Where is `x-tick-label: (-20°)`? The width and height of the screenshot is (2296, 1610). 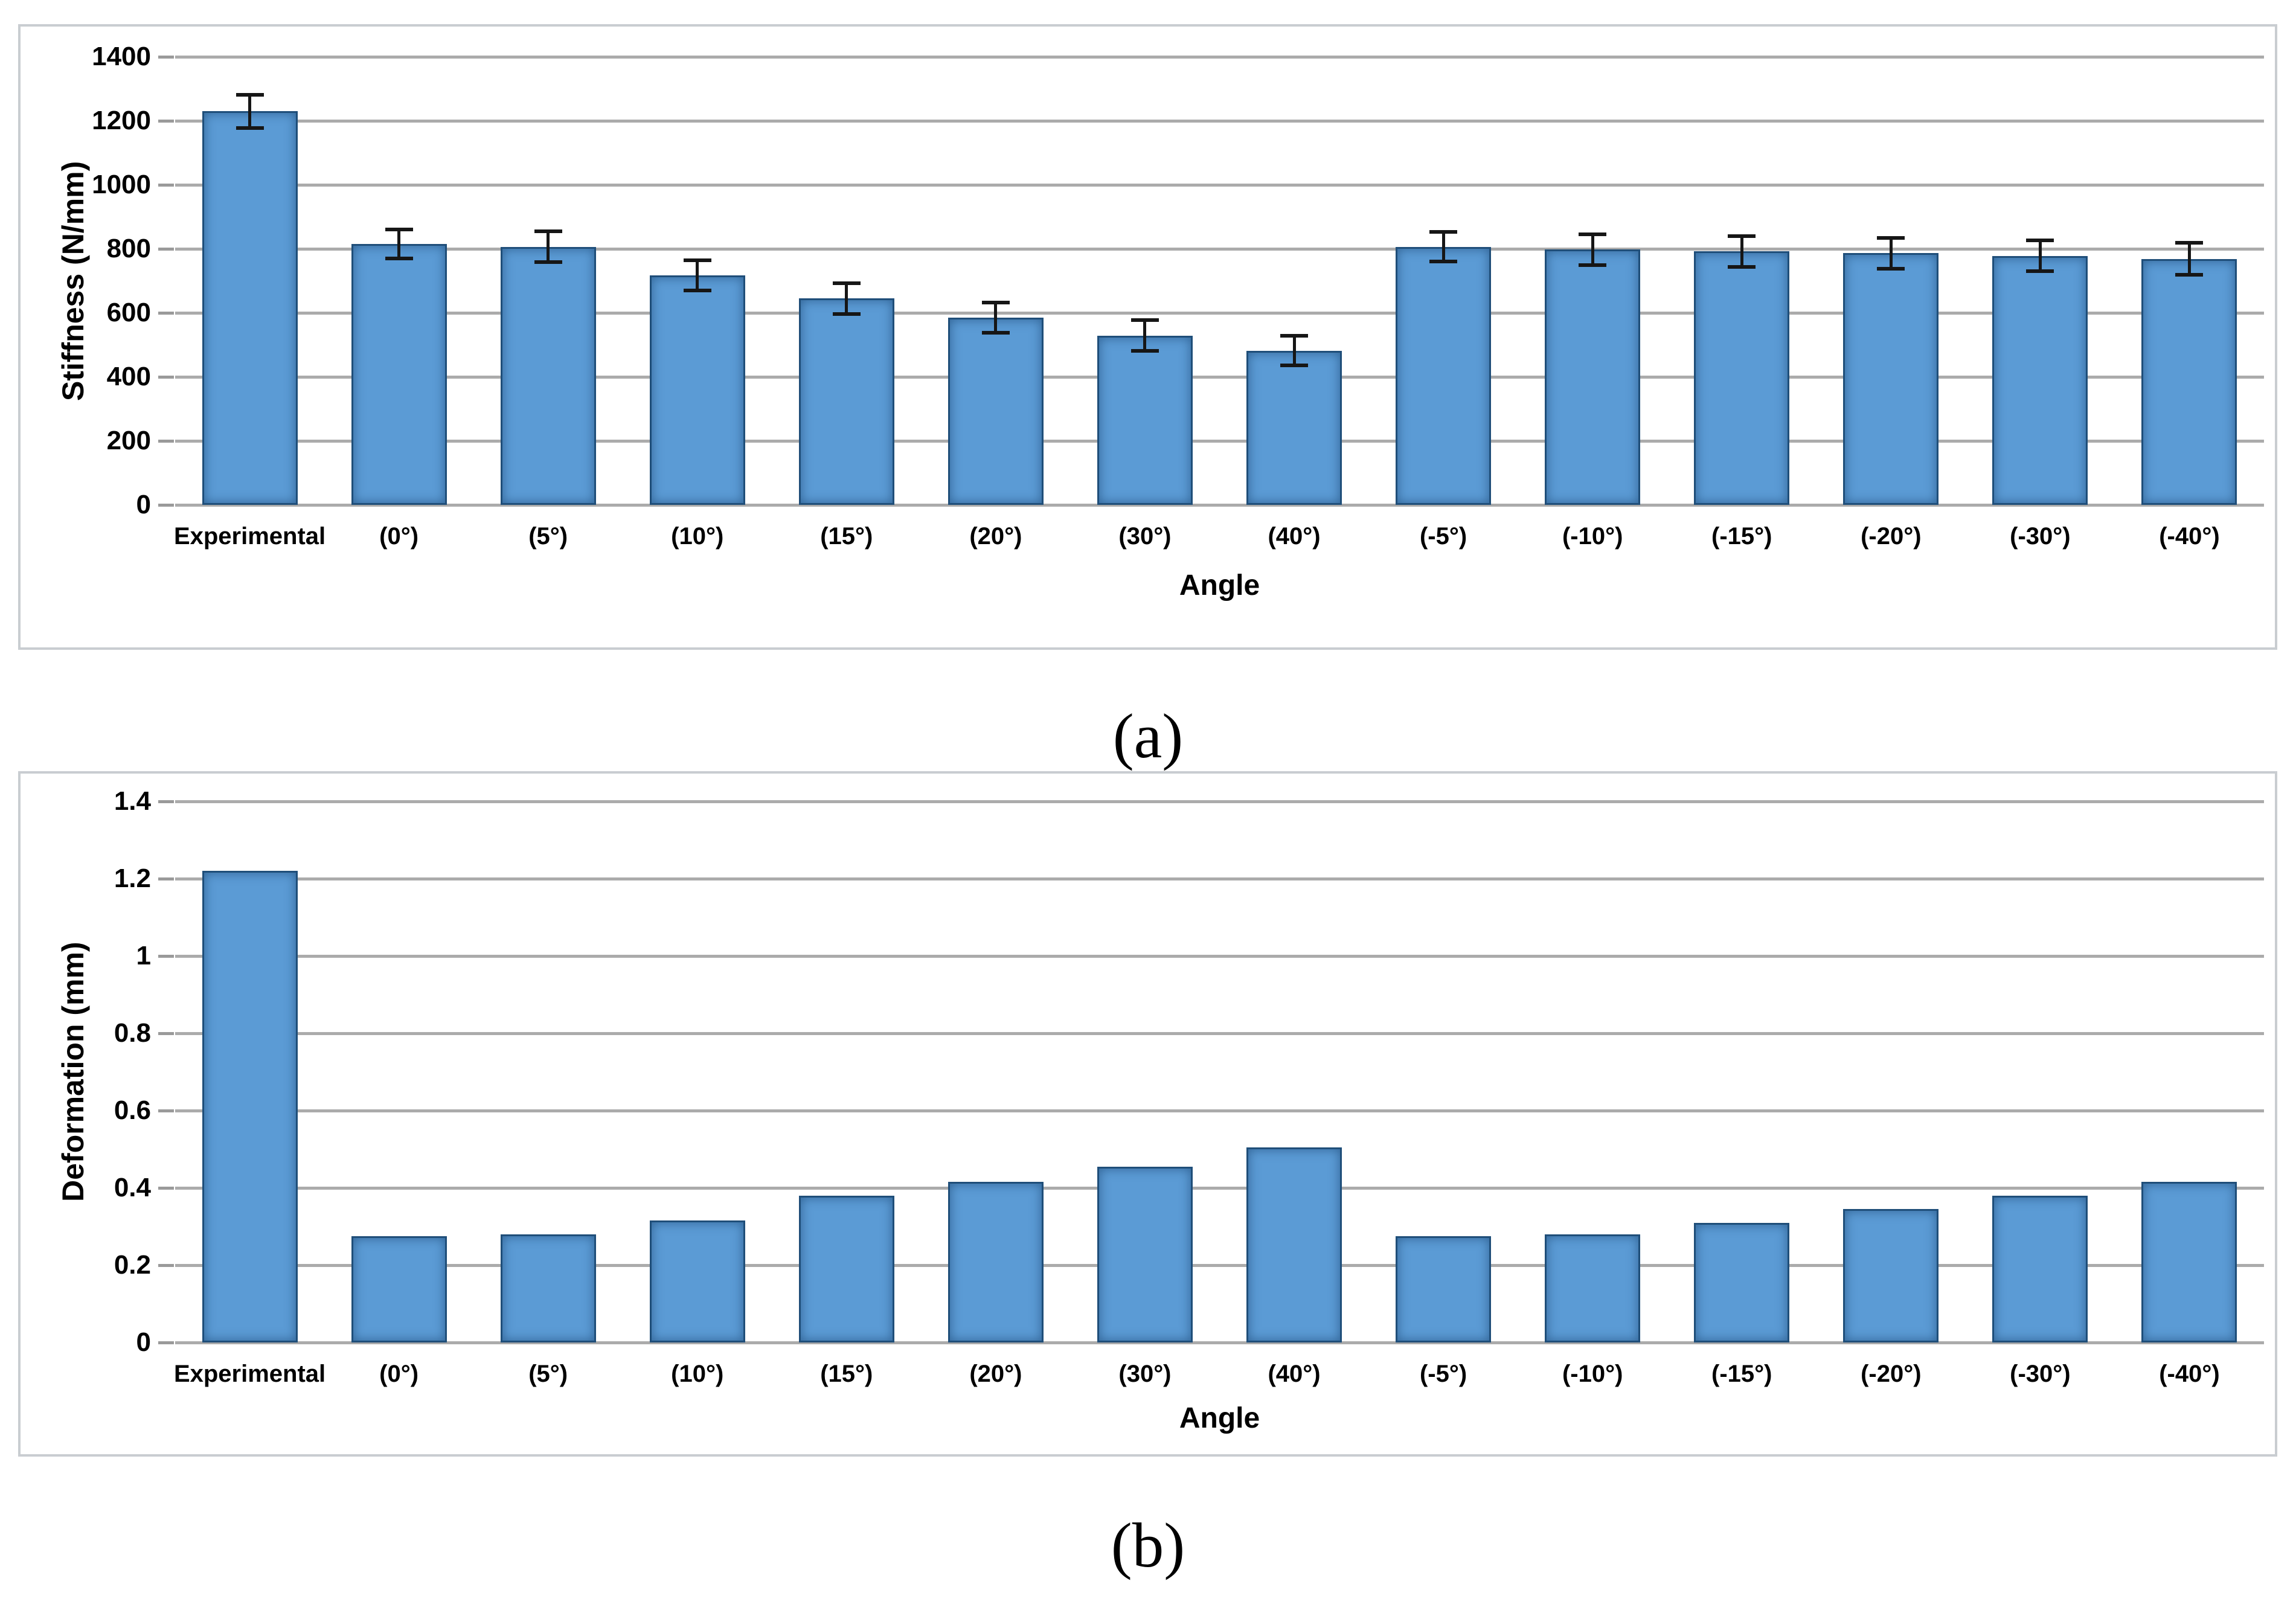 x-tick-label: (-20°) is located at coordinates (1892, 536).